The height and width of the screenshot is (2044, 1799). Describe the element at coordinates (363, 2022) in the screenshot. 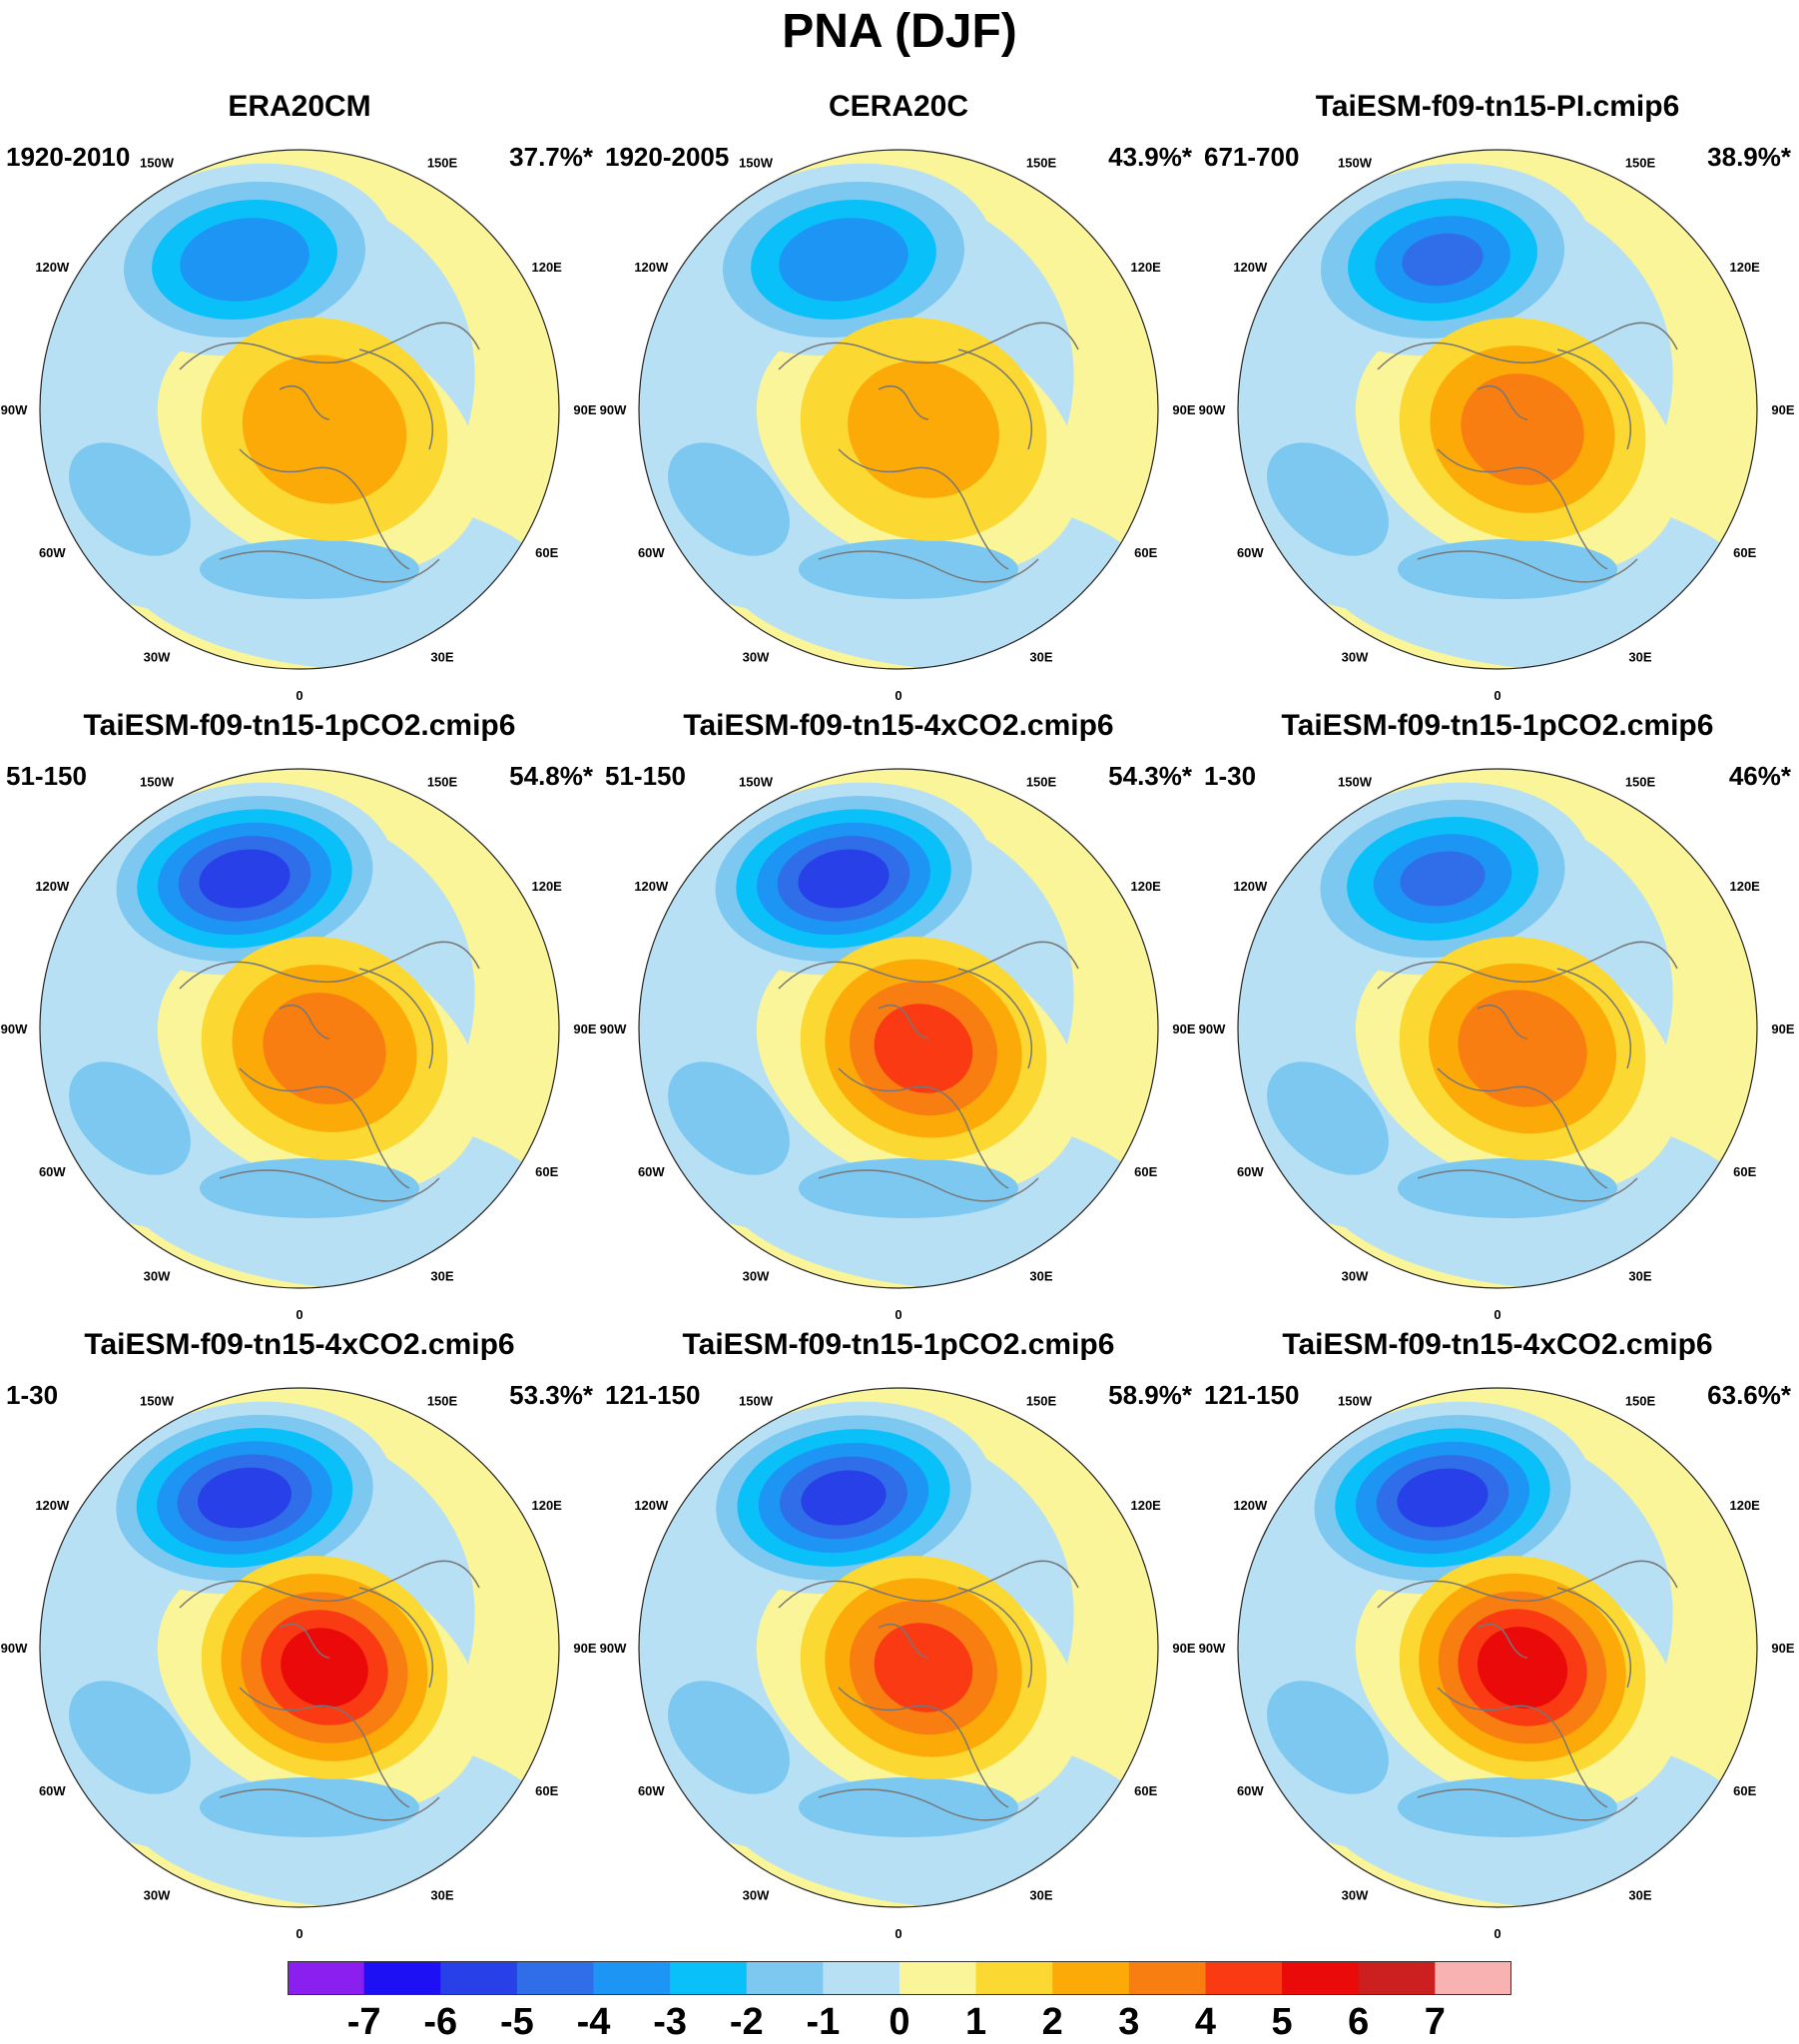

I see `colorbar-tick-label: -7` at that location.